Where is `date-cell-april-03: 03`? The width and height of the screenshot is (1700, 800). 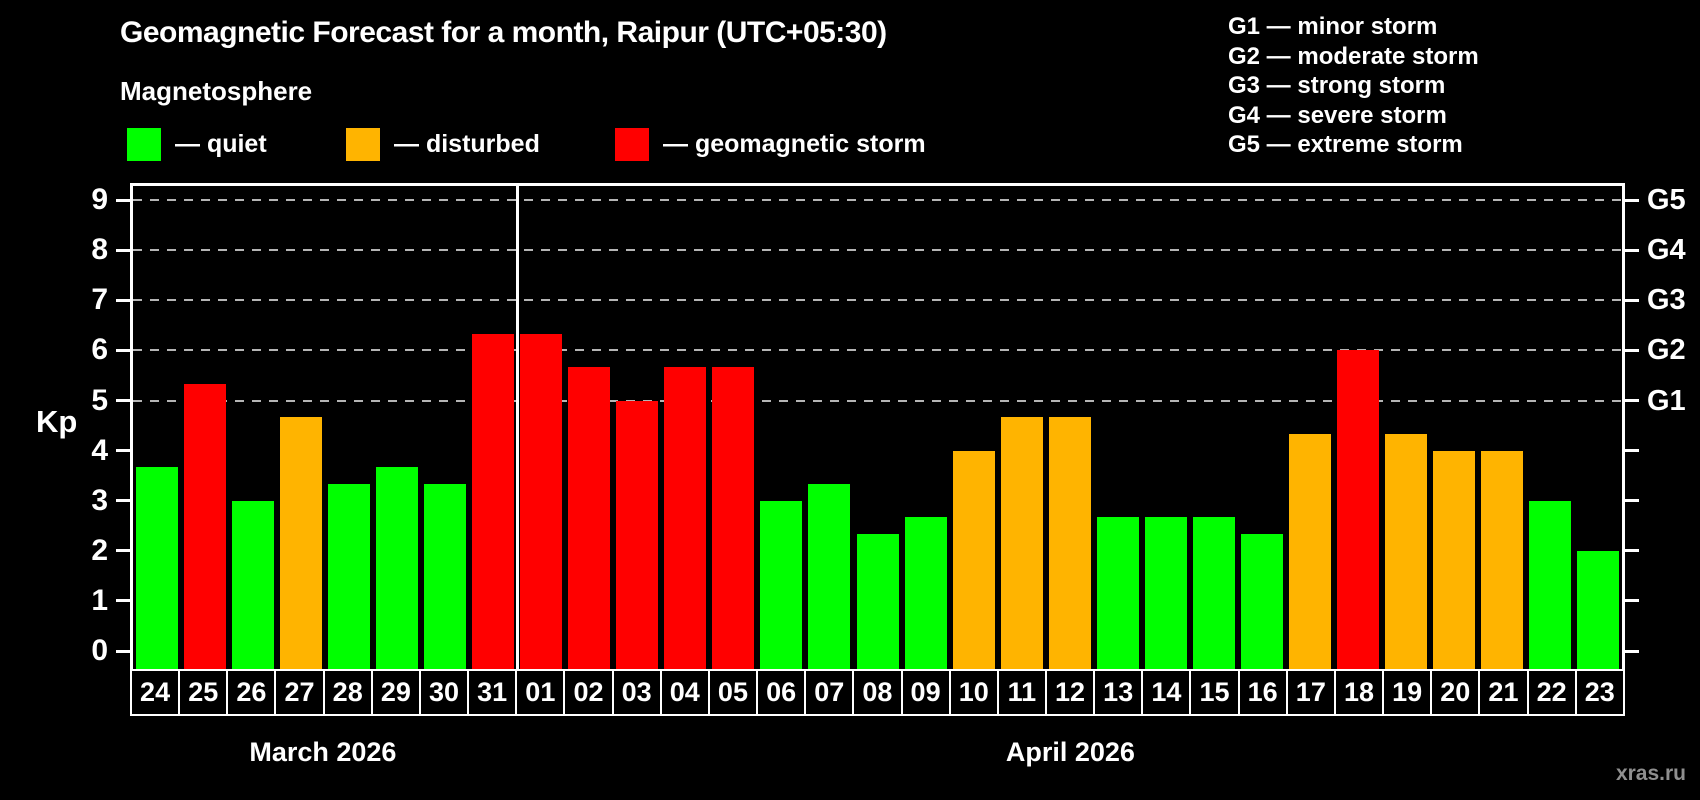
date-cell-april-03: 03 is located at coordinates (637, 692).